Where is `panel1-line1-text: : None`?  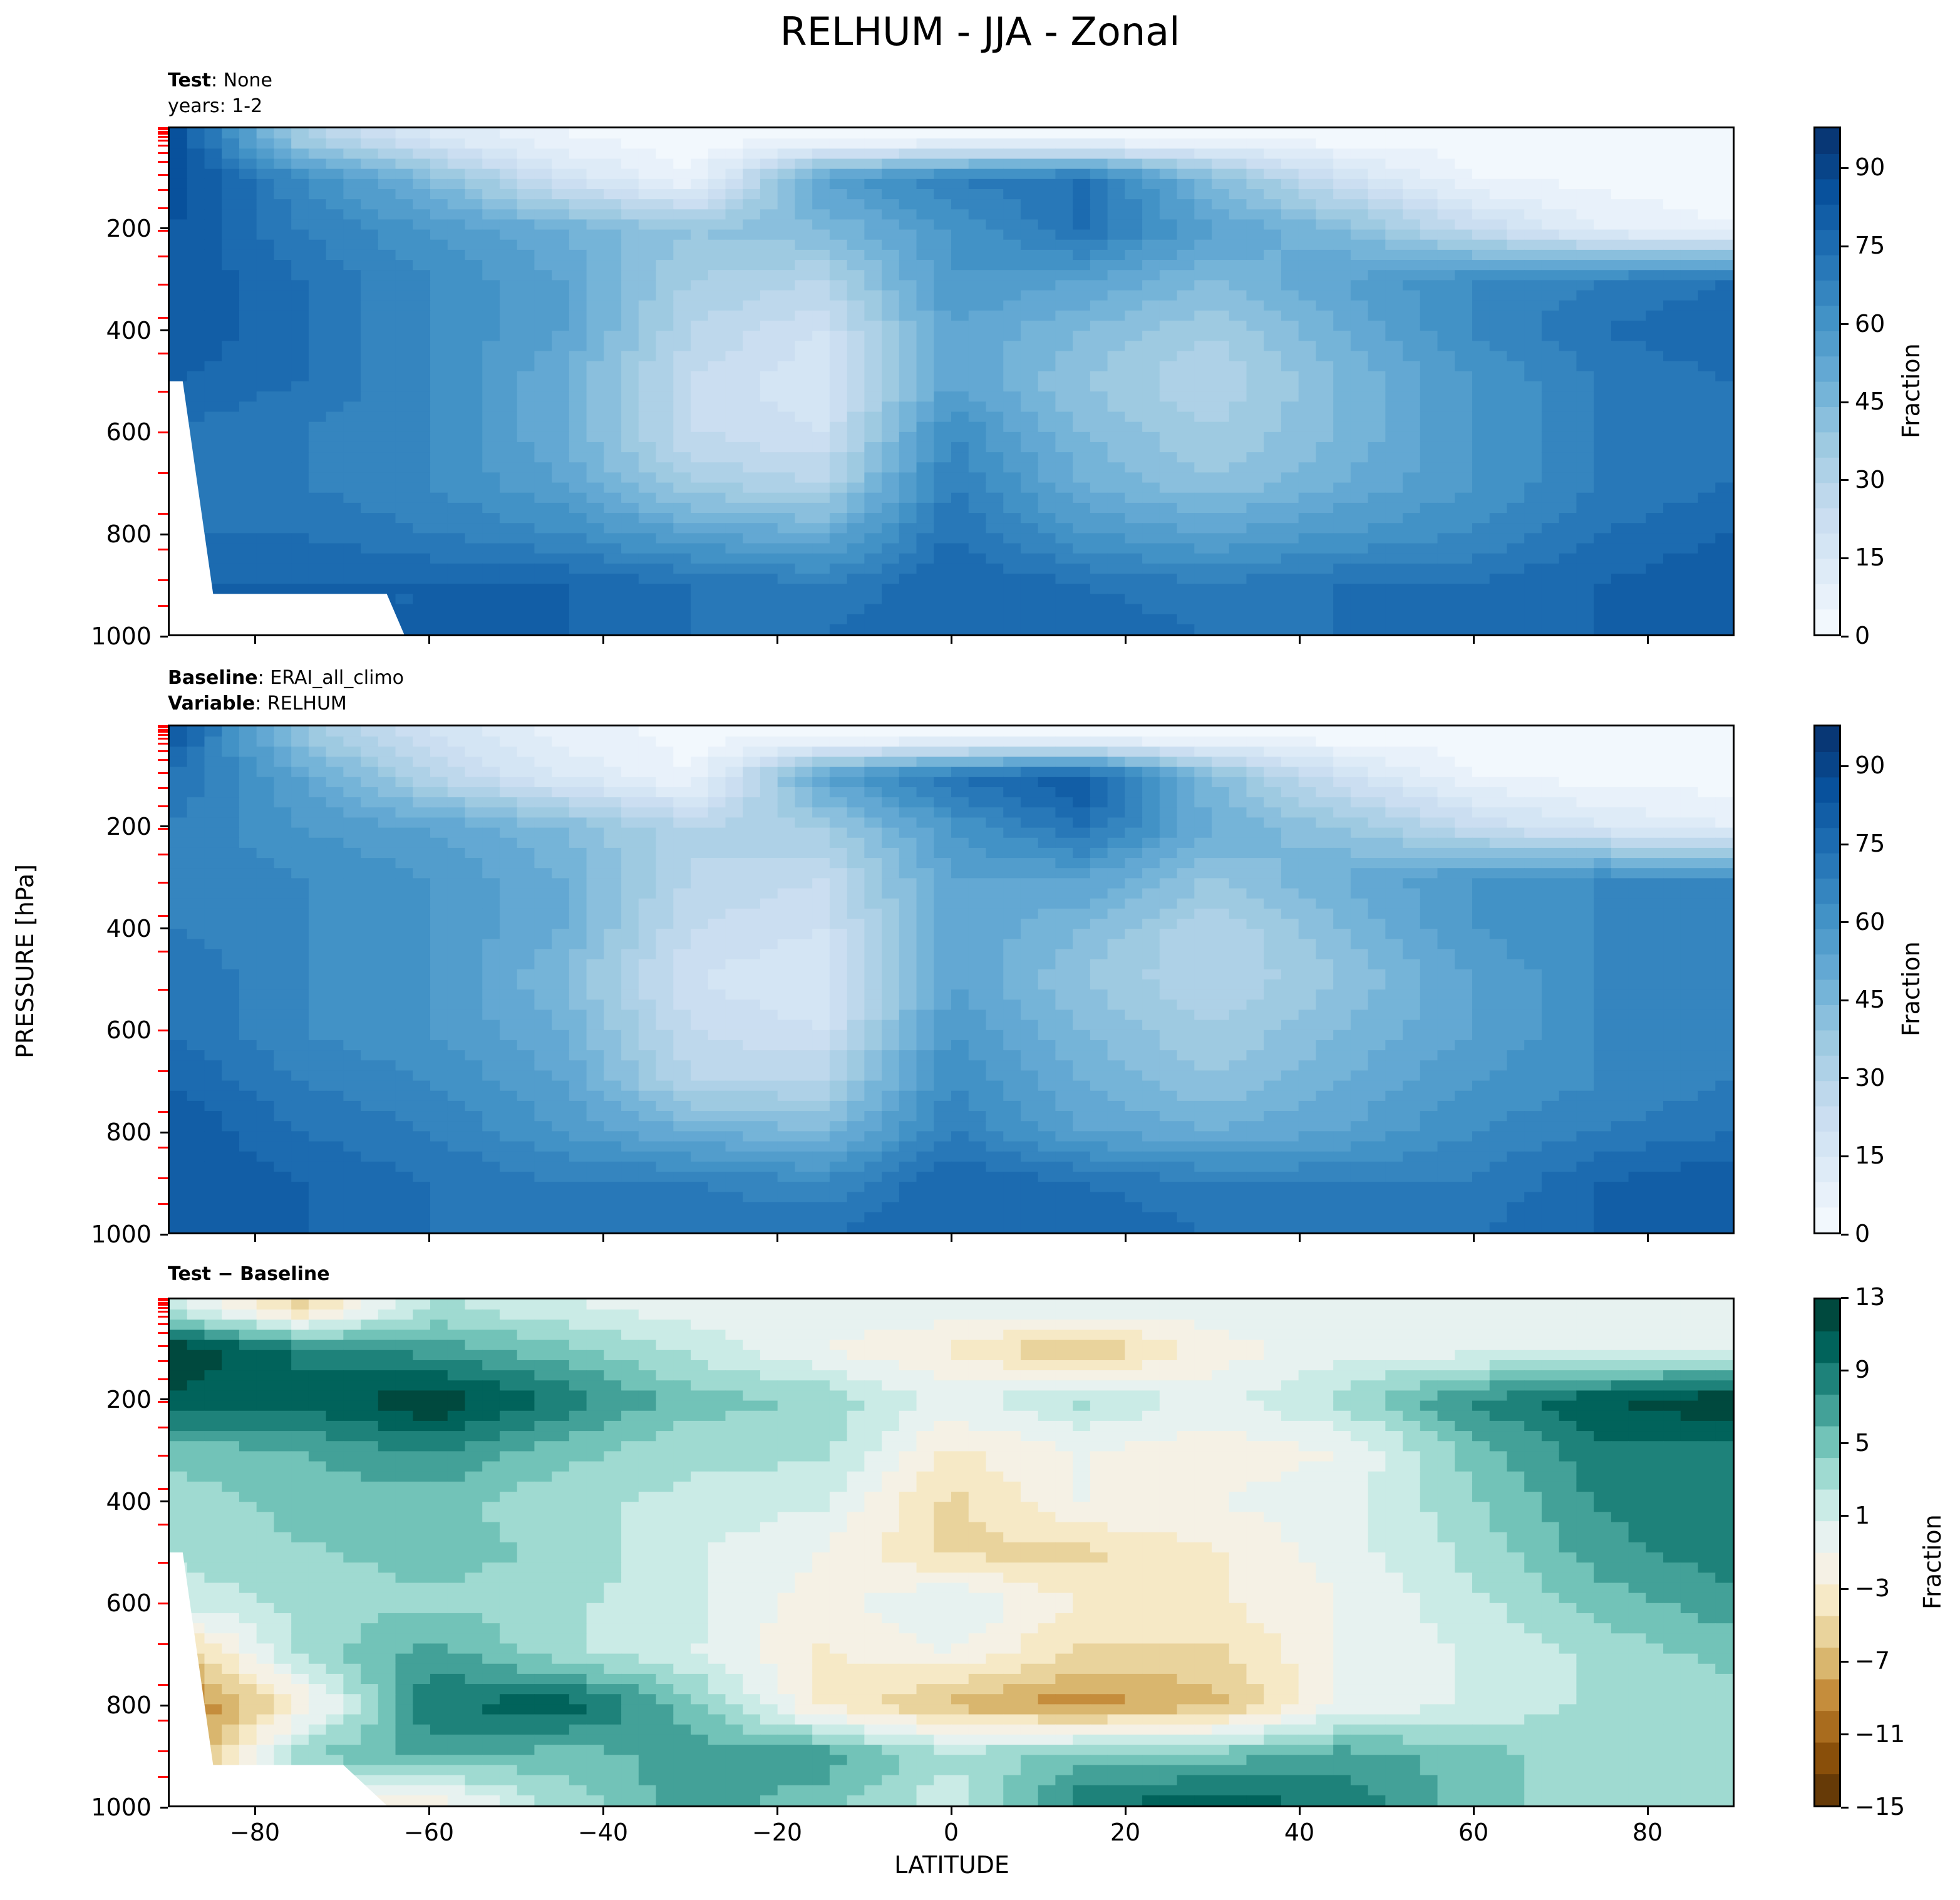 panel1-line1-text: : None is located at coordinates (241, 80).